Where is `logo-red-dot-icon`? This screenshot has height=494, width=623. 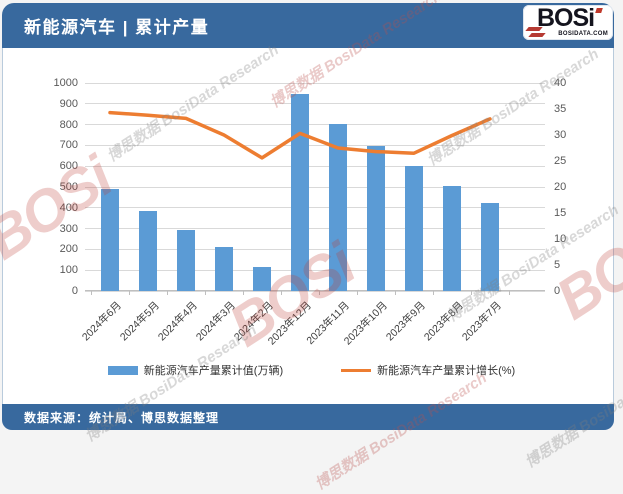 logo-red-dot-icon is located at coordinates (599, 10).